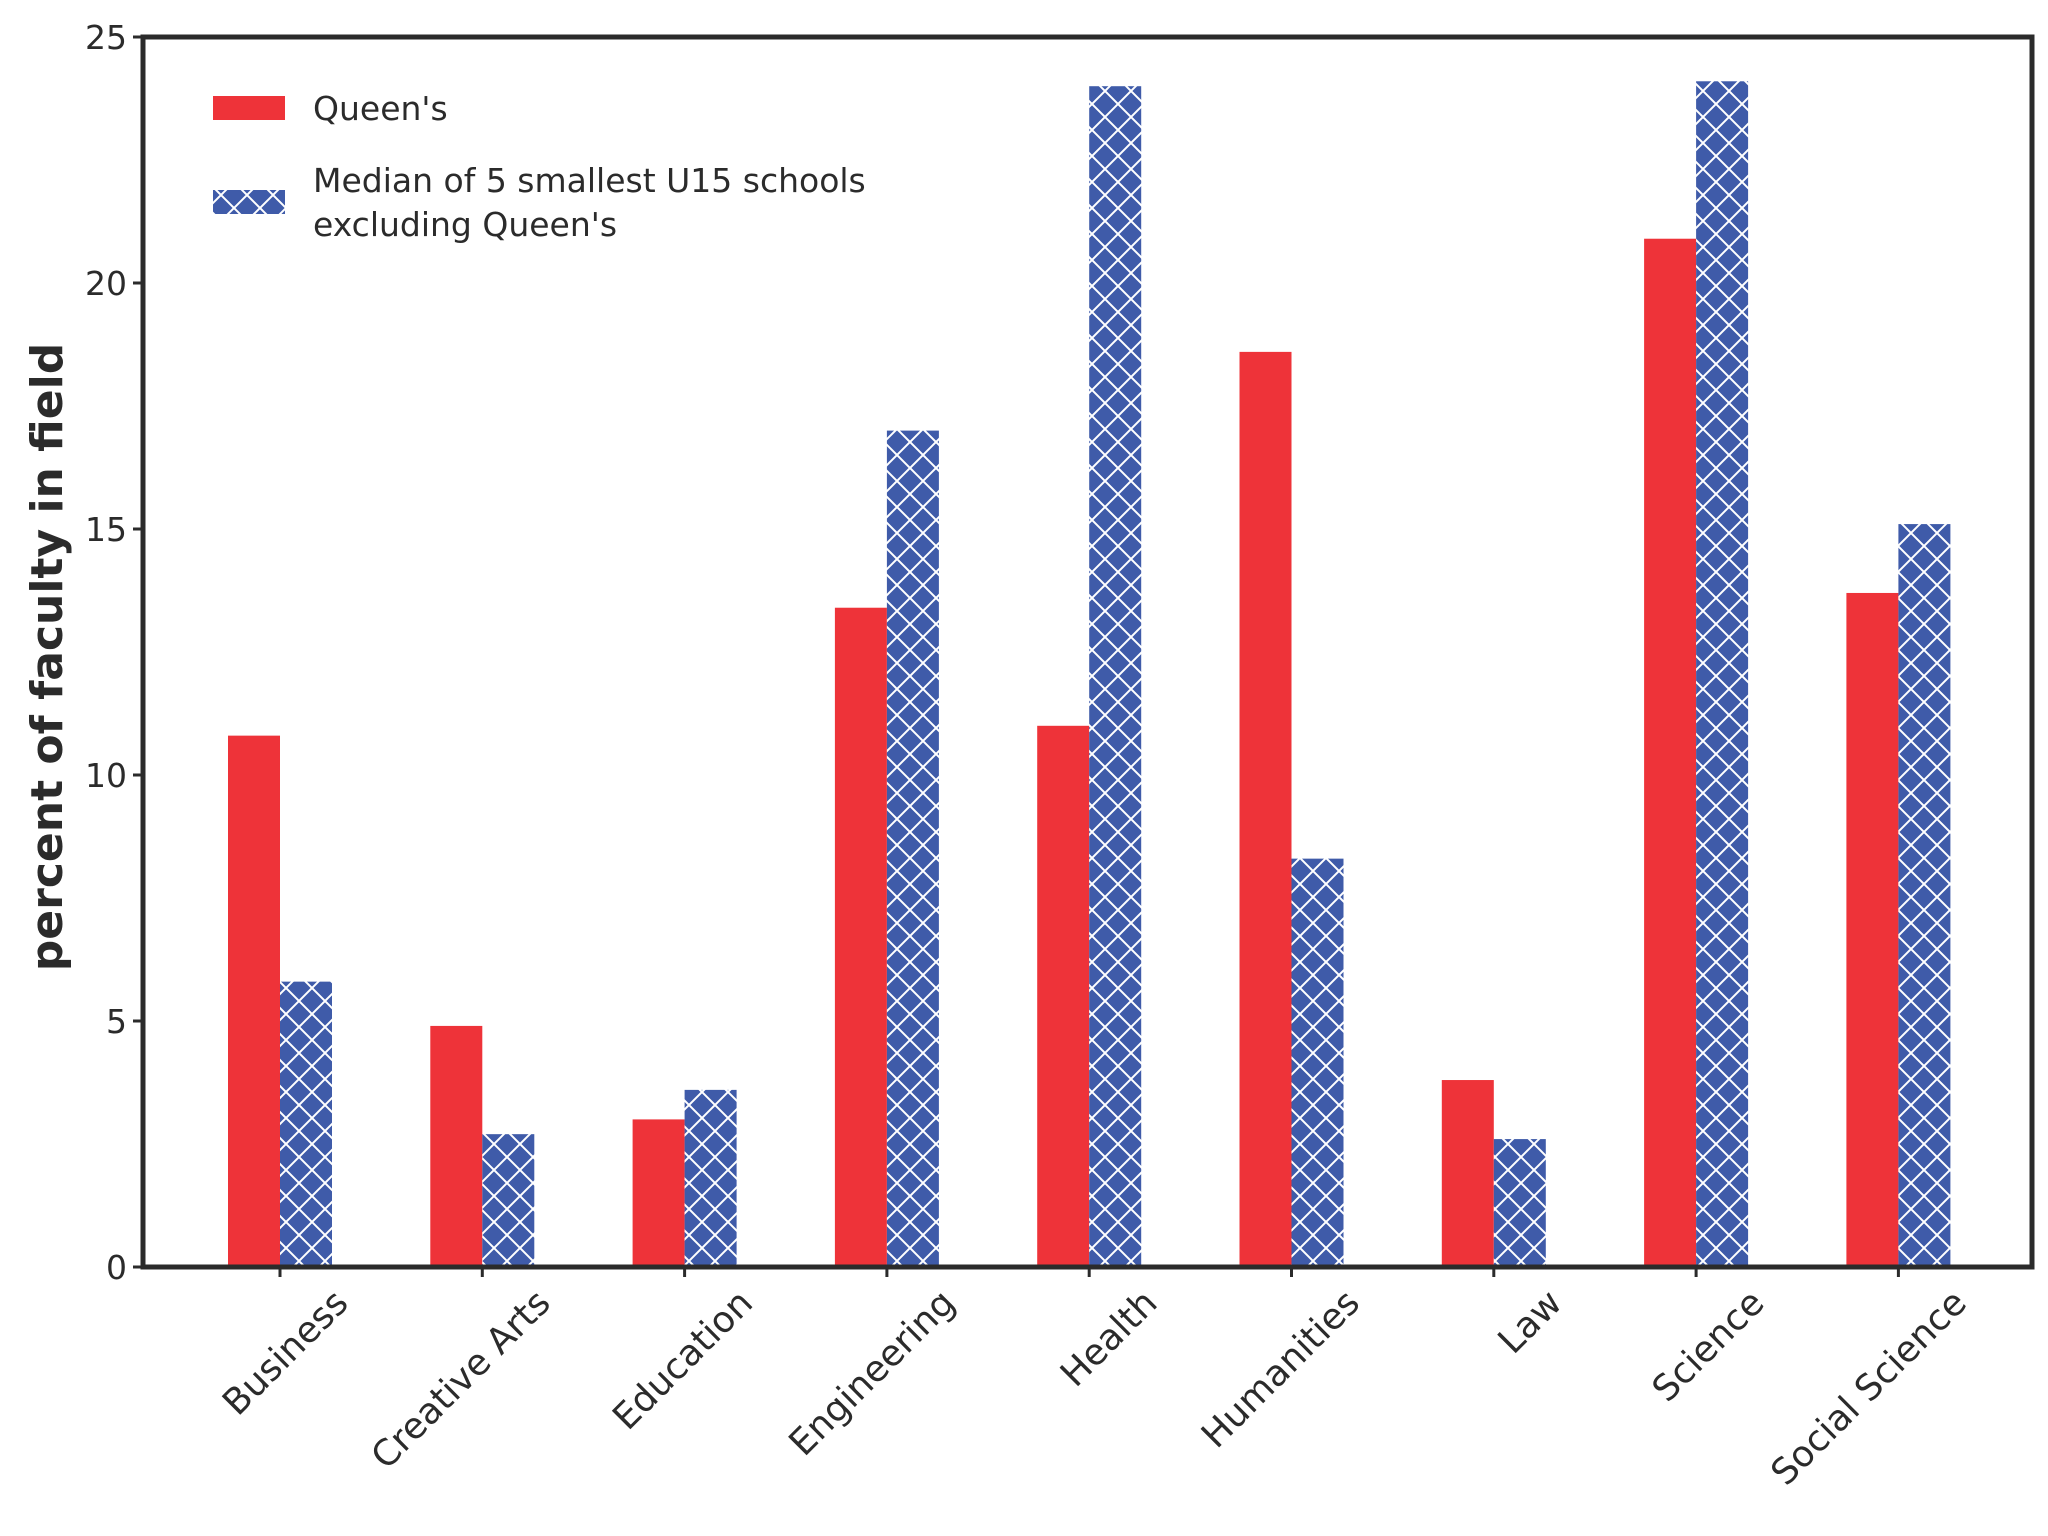 The width and height of the screenshot is (2048, 1536). Describe the element at coordinates (508, 1200) in the screenshot. I see `bar-u15-median-creative-arts` at that location.